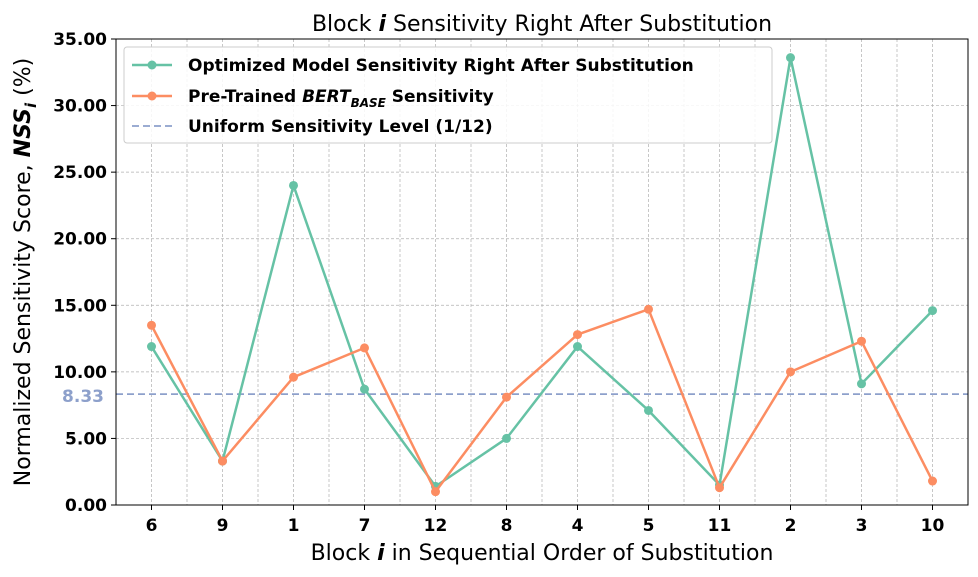 This screenshot has height=577, width=978. I want to click on y-tick-label: 35.00, so click(80, 40).